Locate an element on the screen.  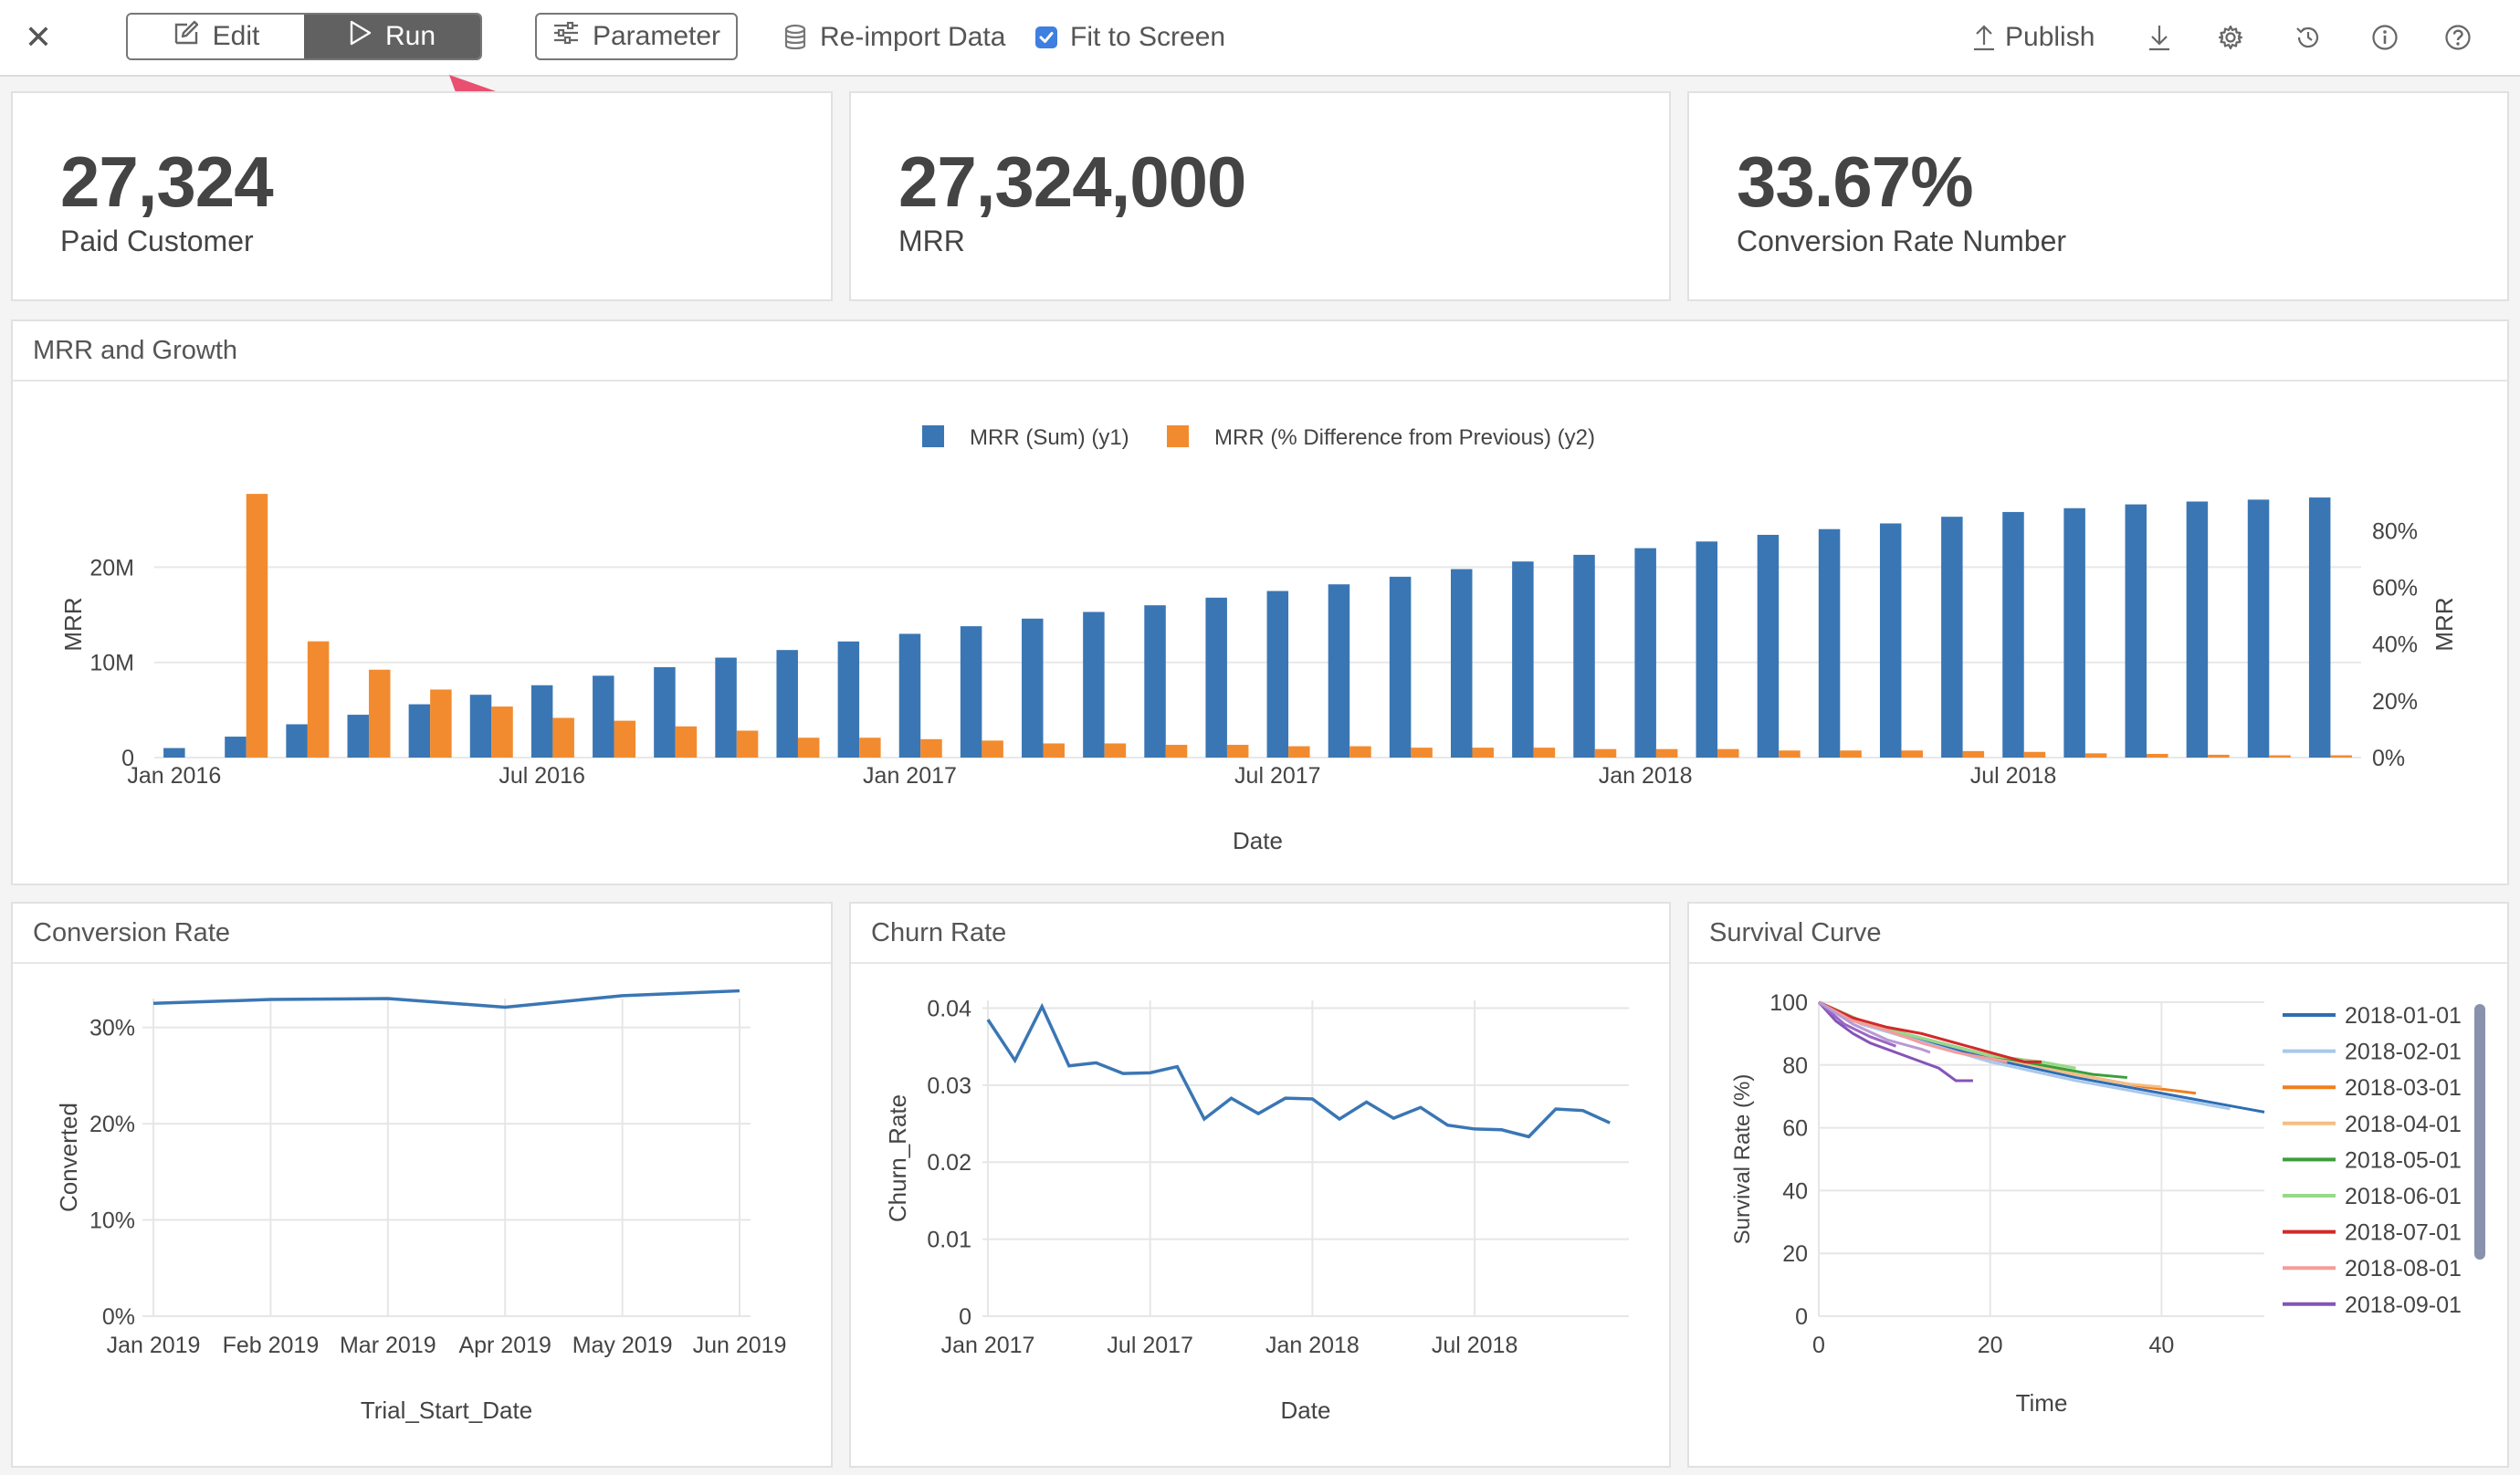
legend-label: 2018-06-01 is located at coordinates (2404, 1196).